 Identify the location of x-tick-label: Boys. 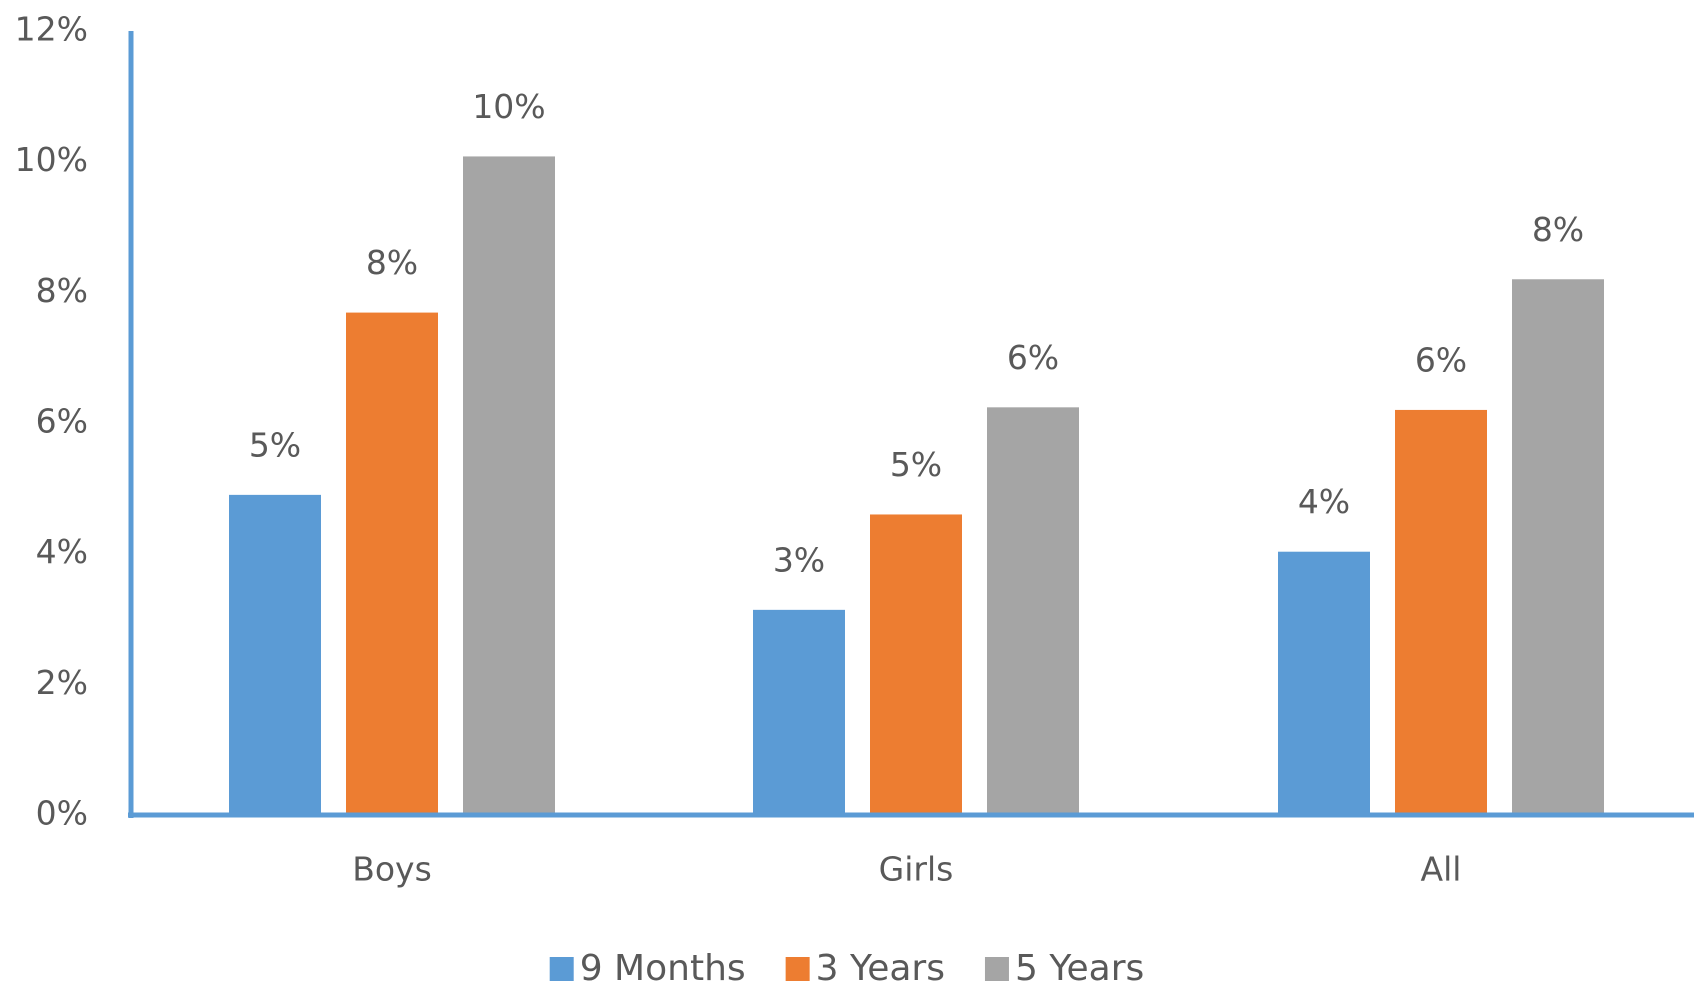
(392, 869).